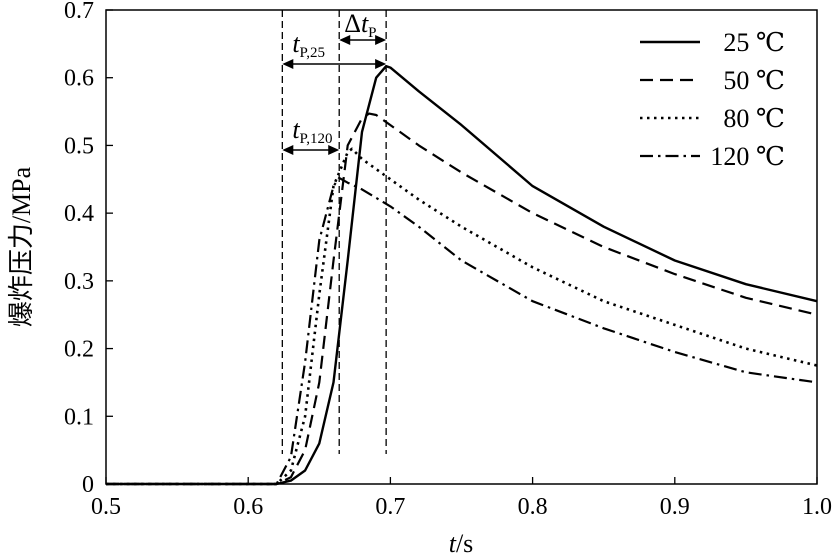  Describe the element at coordinates (747, 156) in the screenshot. I see `legend-label: 120 ℃` at that location.